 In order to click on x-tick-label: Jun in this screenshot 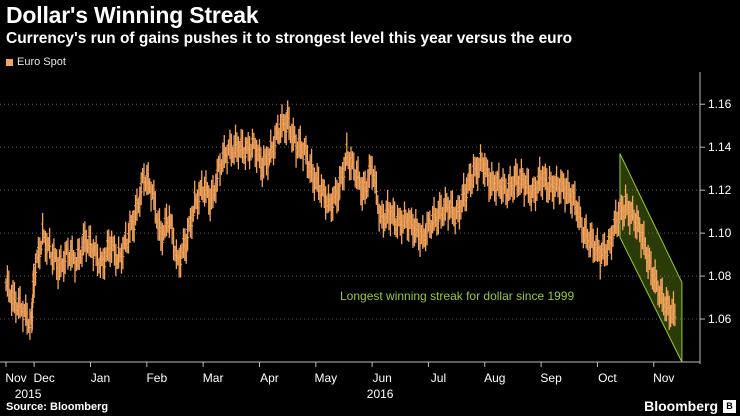, I will do `click(381, 378)`.